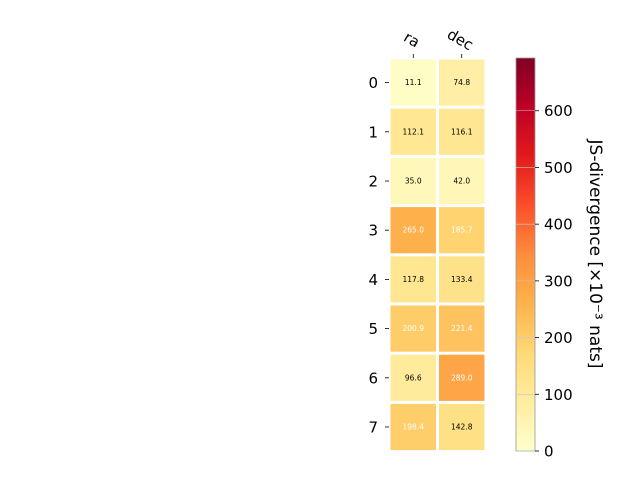 This screenshot has width=640, height=480. I want to click on colorbar-tick-label: 400, so click(558, 225).